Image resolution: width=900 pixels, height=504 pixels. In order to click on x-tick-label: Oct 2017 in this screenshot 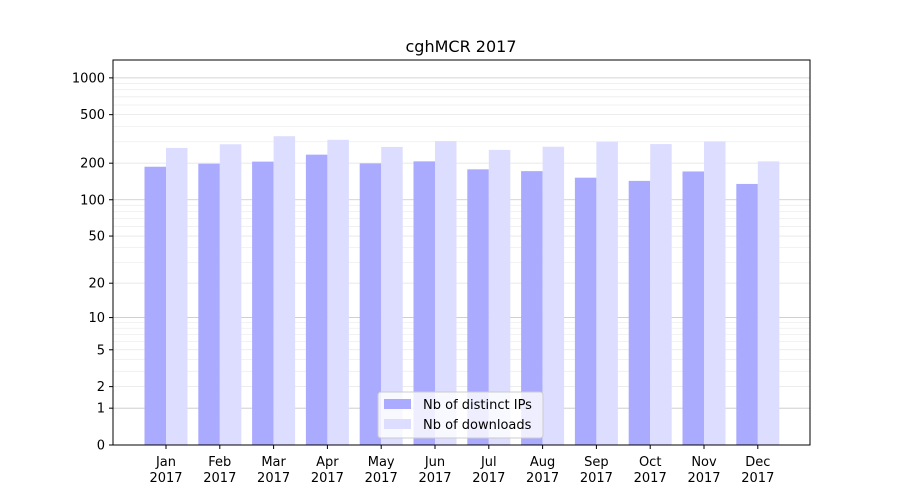, I will do `click(650, 470)`.